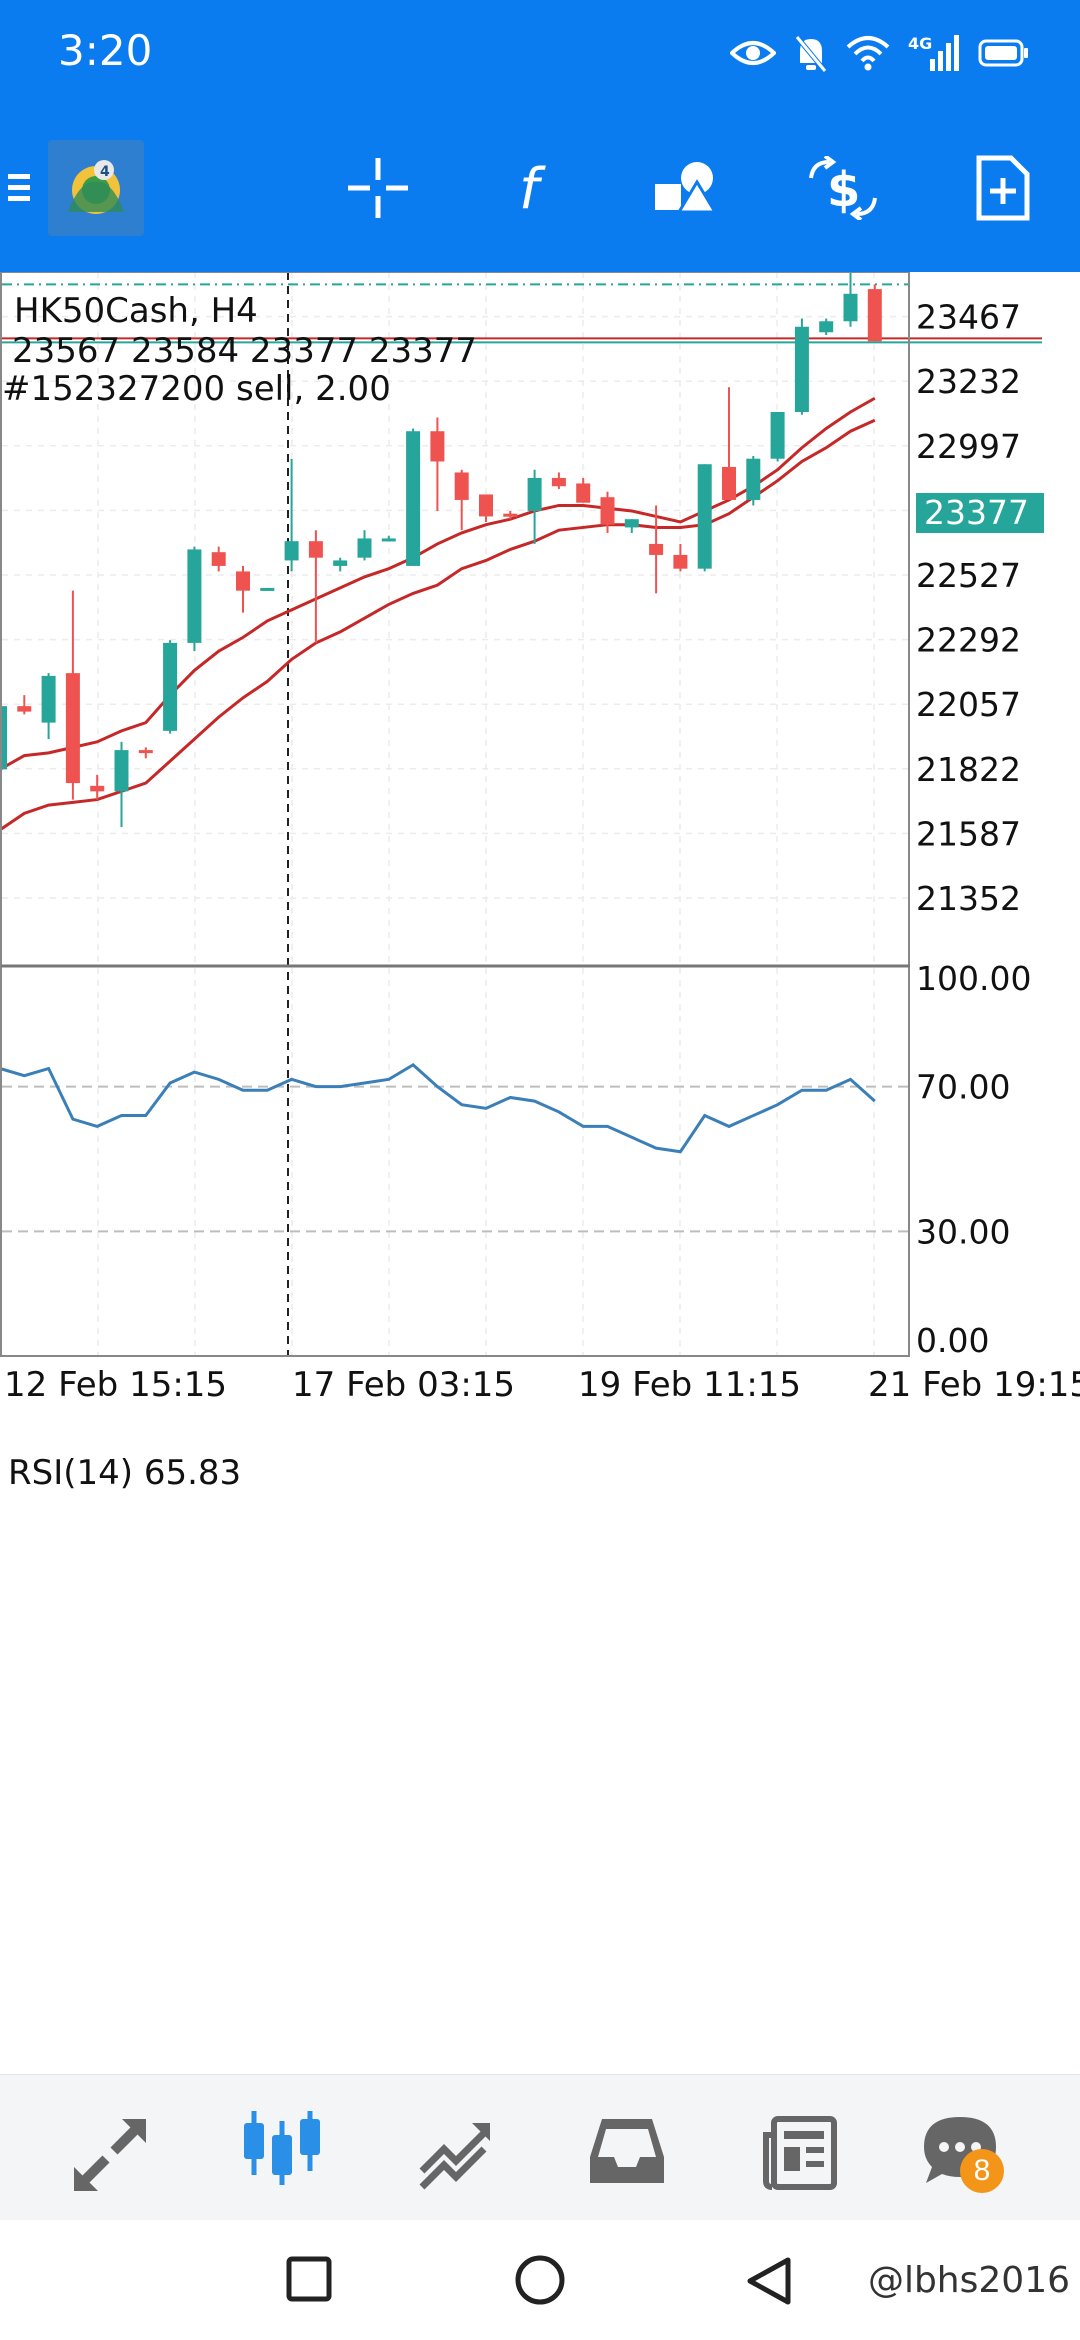  I want to click on price-tick-label: 21352, so click(968, 898).